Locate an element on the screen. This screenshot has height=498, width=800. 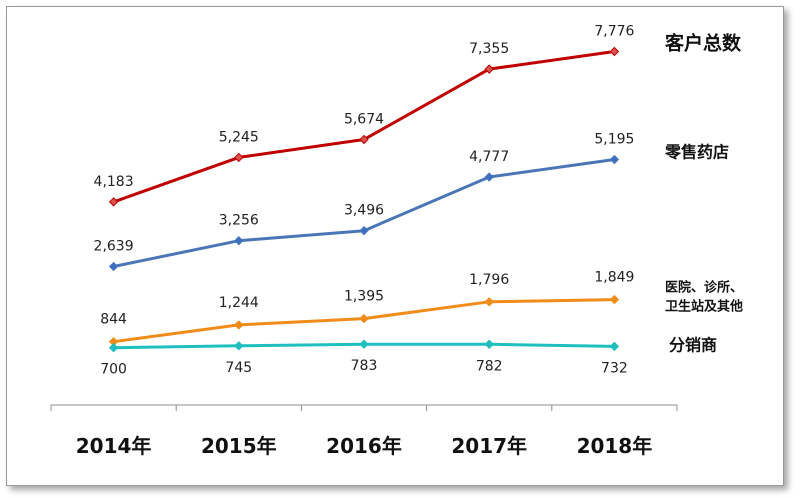
data-label: 1,244 is located at coordinates (239, 303).